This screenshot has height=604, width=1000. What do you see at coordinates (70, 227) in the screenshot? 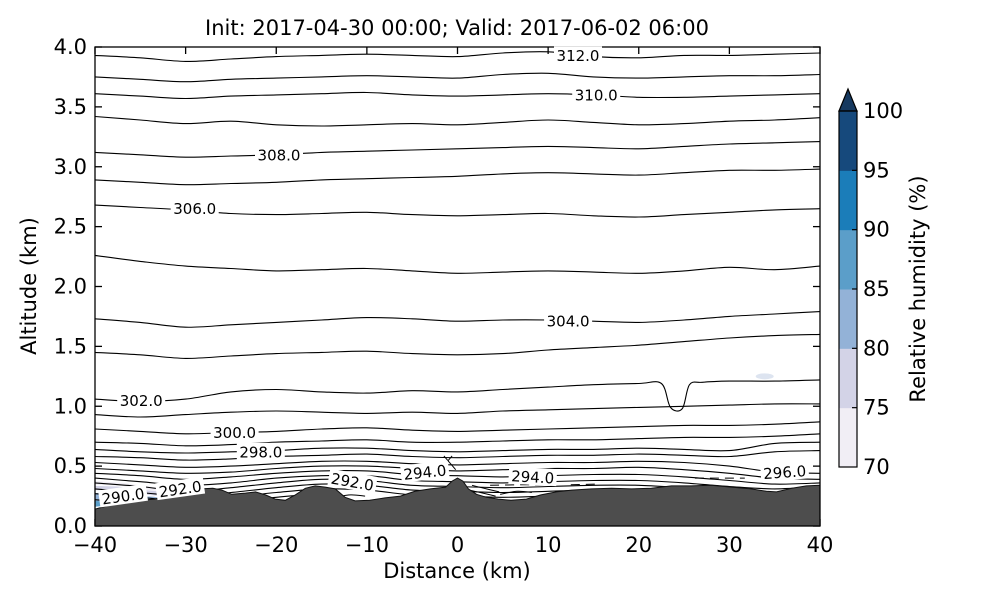
I see `y-tick-label: 2.5` at bounding box center [70, 227].